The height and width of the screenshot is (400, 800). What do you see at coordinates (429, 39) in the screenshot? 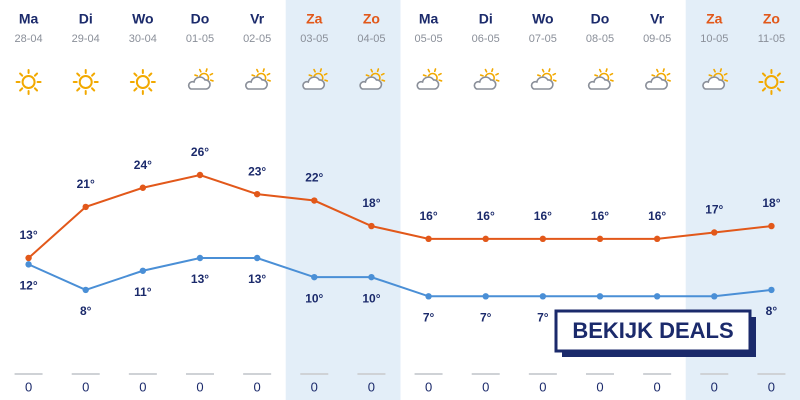
I see `date: 05-05` at bounding box center [429, 39].